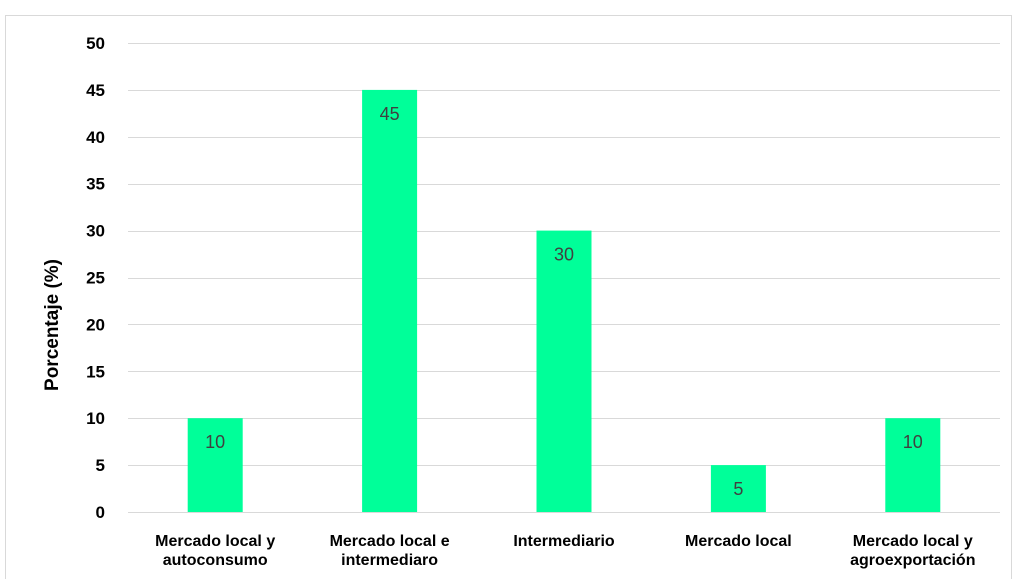  Describe the element at coordinates (390, 551) in the screenshot. I see `x-category-label: Mercado local e intermediaro` at that location.